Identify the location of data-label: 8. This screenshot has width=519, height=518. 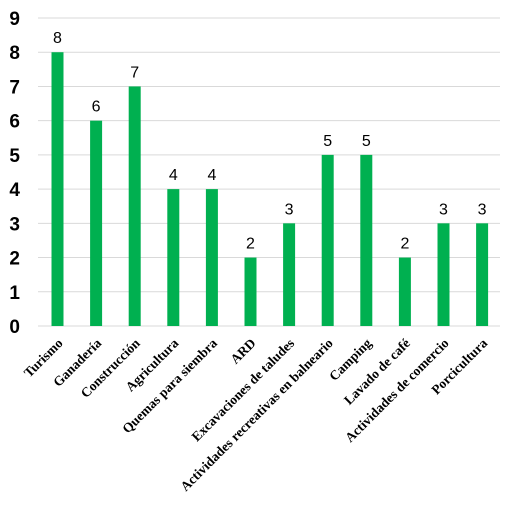
(57, 38).